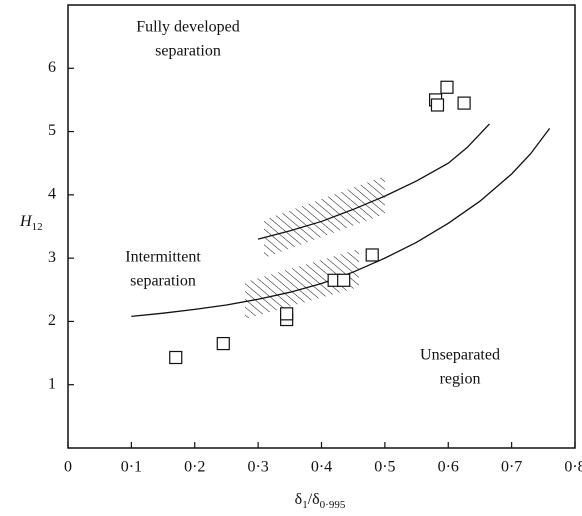 This screenshot has height=516, width=582. Describe the element at coordinates (384, 467) in the screenshot. I see `x-tick-label: 0·5` at that location.